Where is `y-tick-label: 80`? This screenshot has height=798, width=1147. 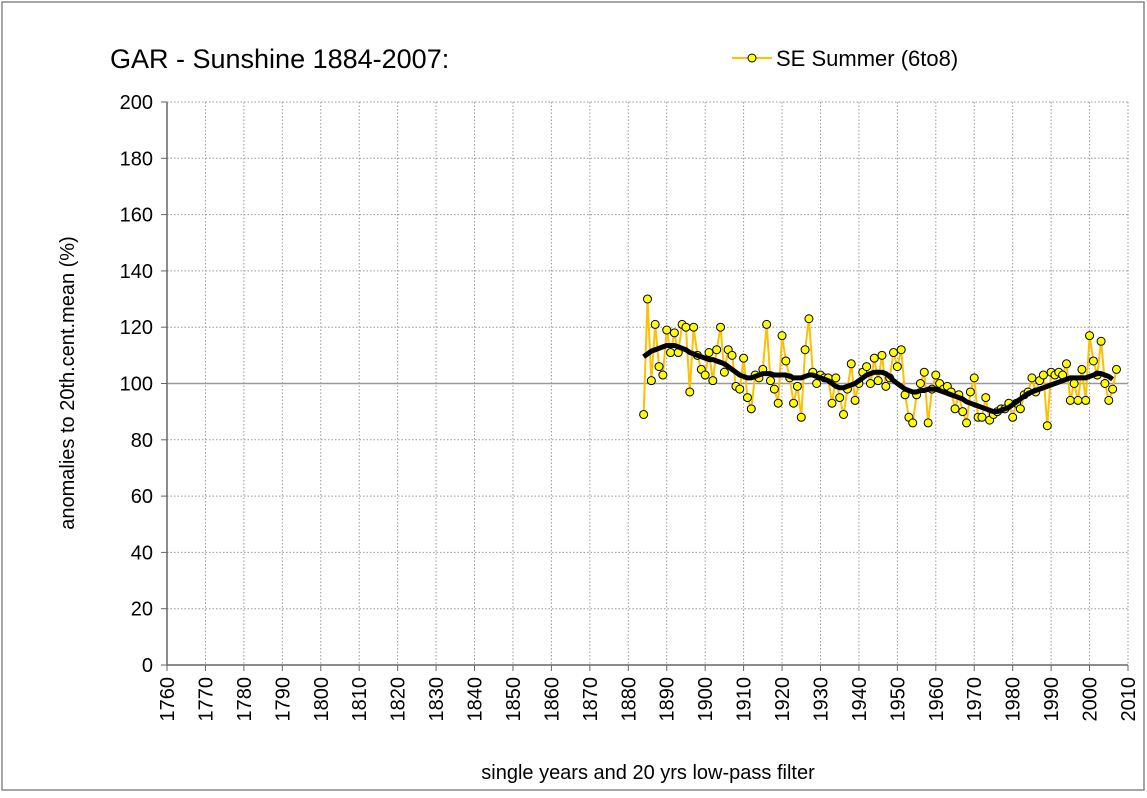 y-tick-label: 80 is located at coordinates (142, 441).